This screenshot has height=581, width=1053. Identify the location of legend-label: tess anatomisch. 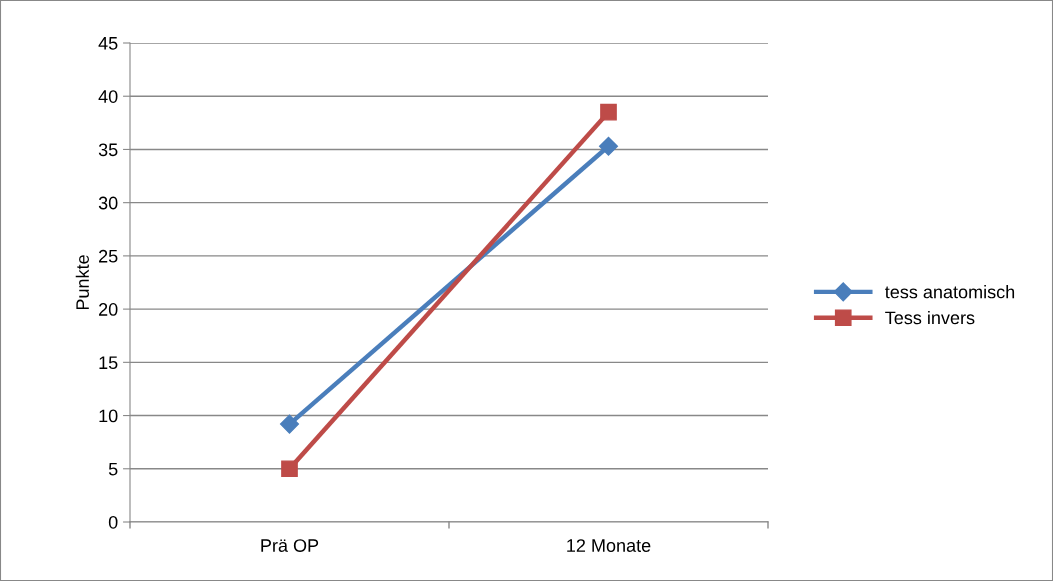
(950, 292).